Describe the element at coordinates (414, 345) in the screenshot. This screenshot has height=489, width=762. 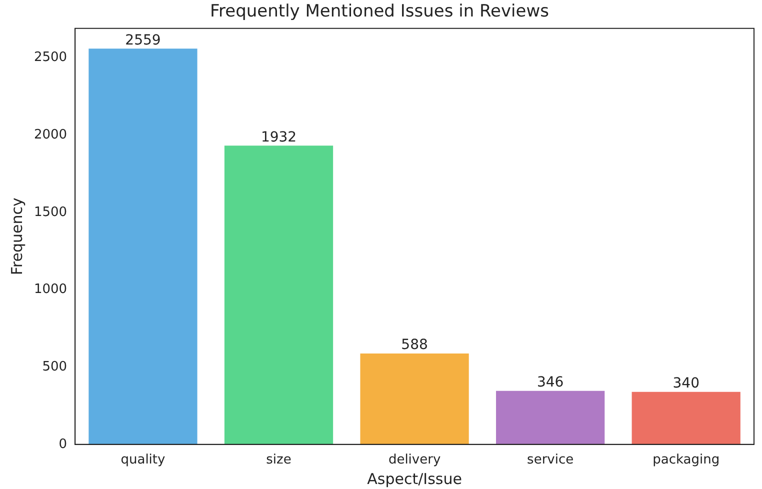
I see `data-label: 588` at that location.